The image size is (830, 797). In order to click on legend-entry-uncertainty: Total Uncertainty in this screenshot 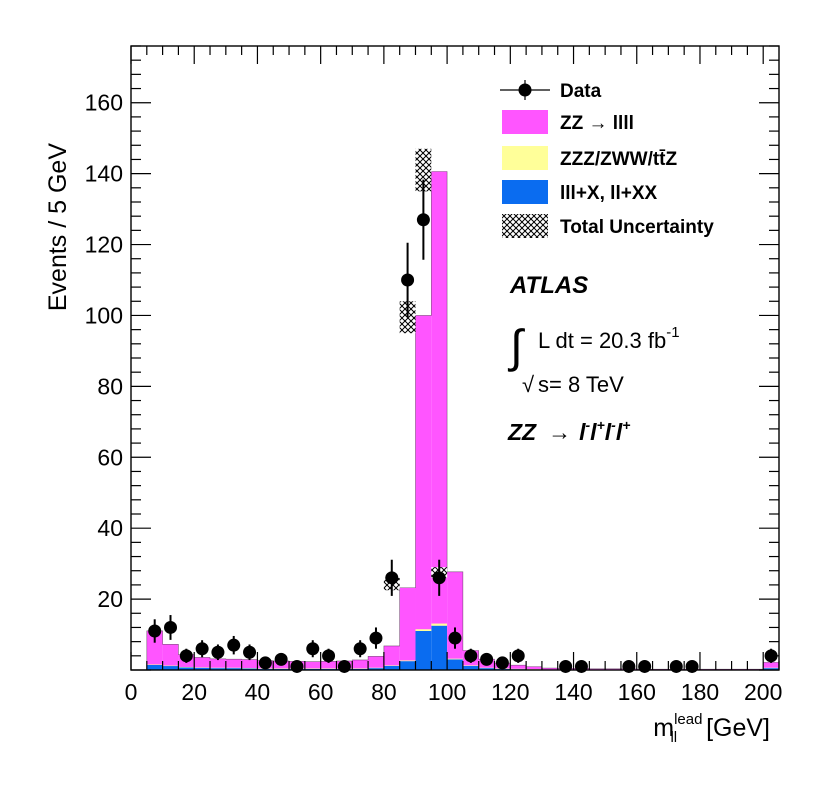, I will do `click(608, 226)`.